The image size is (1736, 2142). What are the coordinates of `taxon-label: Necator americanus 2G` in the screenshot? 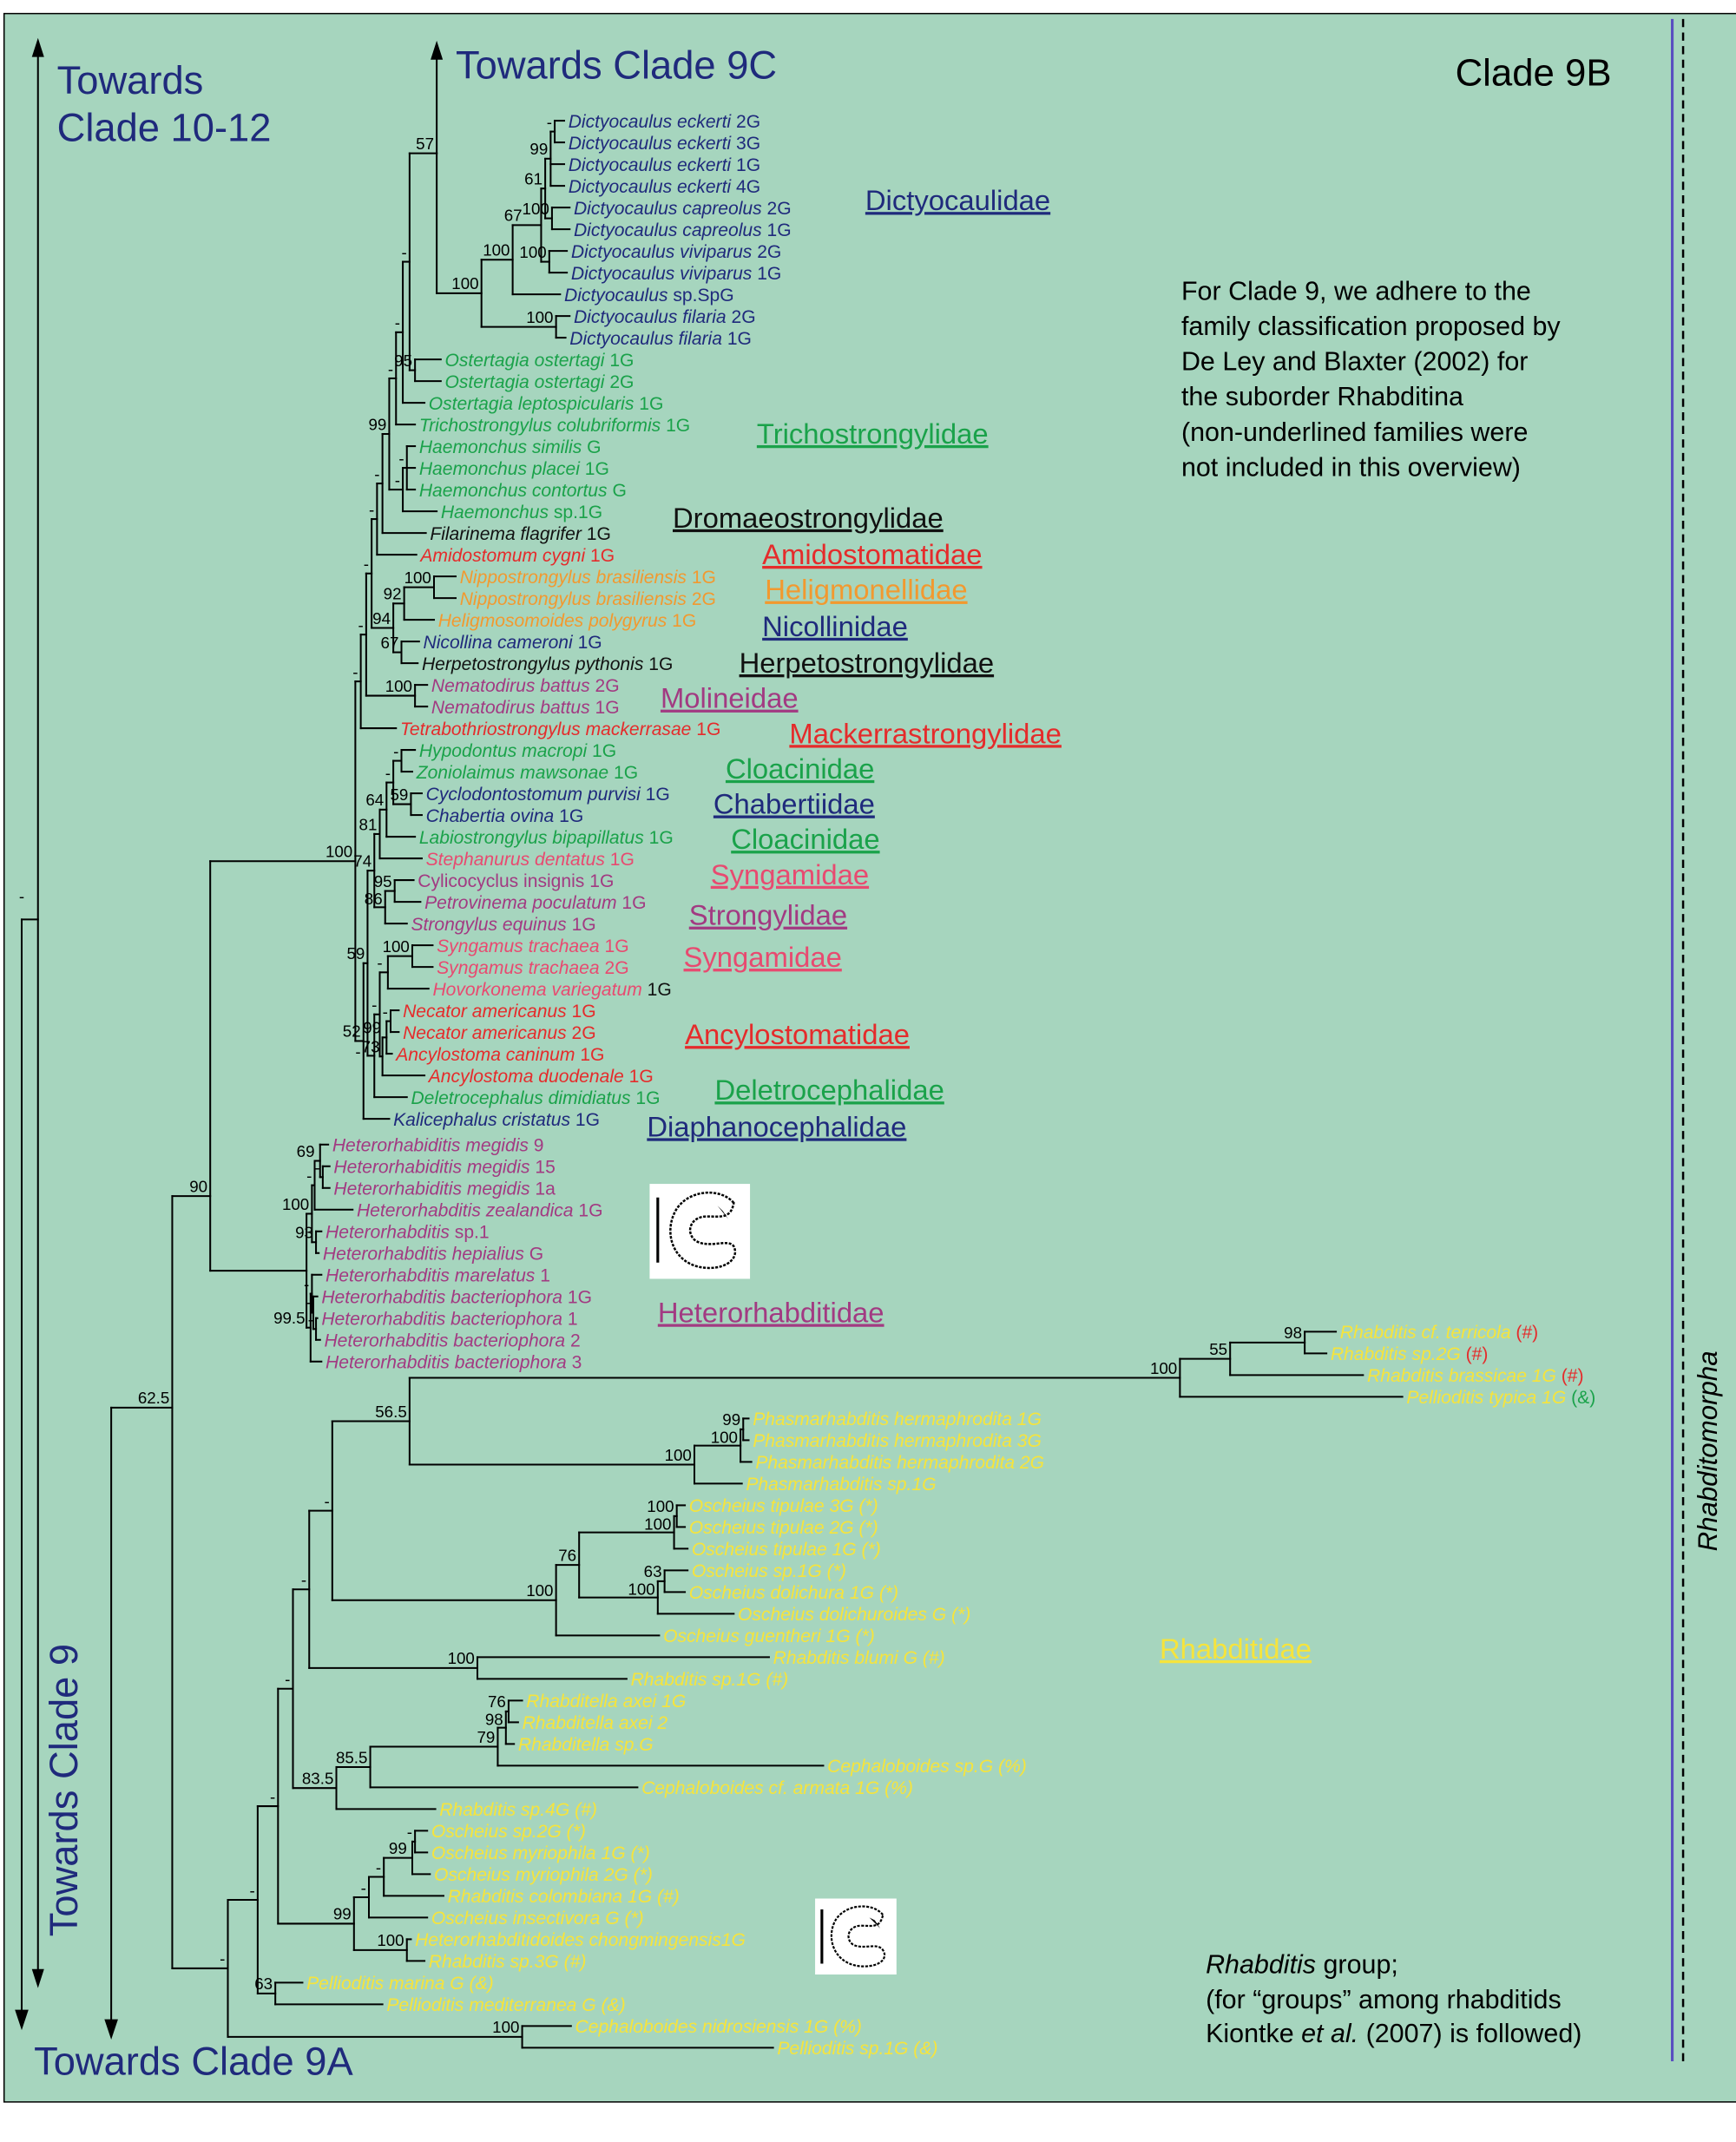 It's located at (499, 1033).